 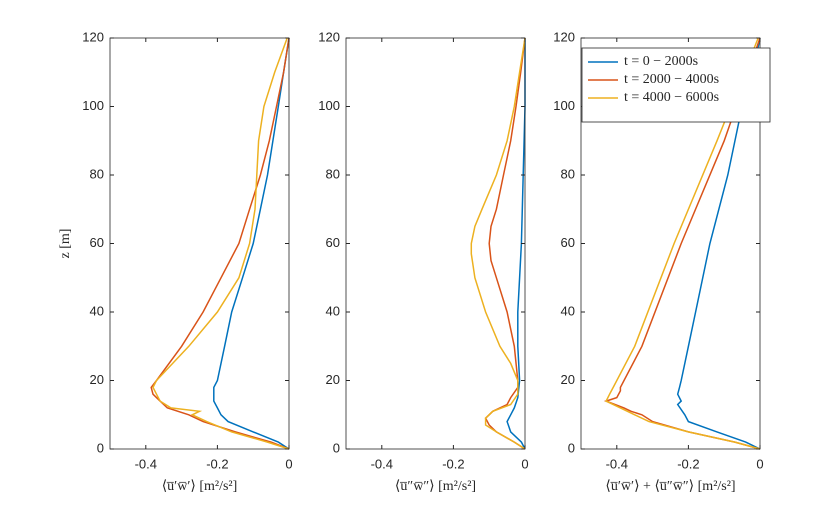 I want to click on legend-label: t = 4000 − 6000s, so click(x=671, y=97).